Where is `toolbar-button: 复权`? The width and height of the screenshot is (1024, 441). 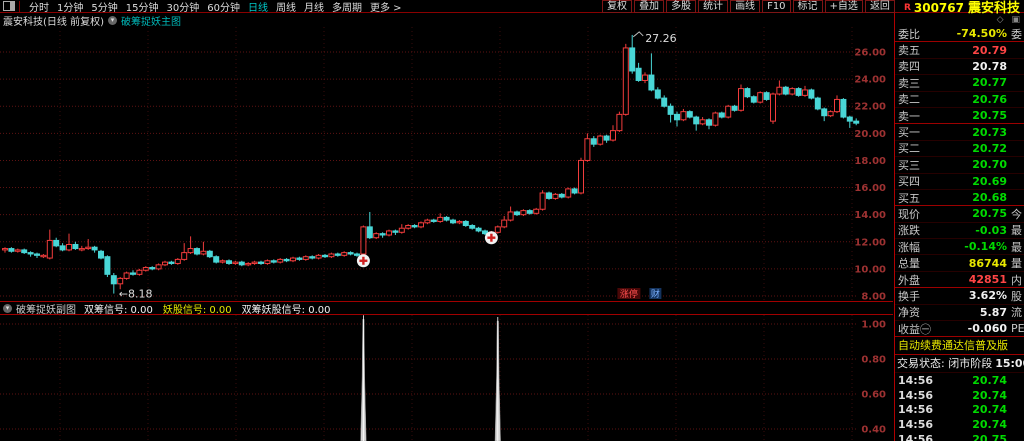
toolbar-button: 复权 is located at coordinates (617, 6).